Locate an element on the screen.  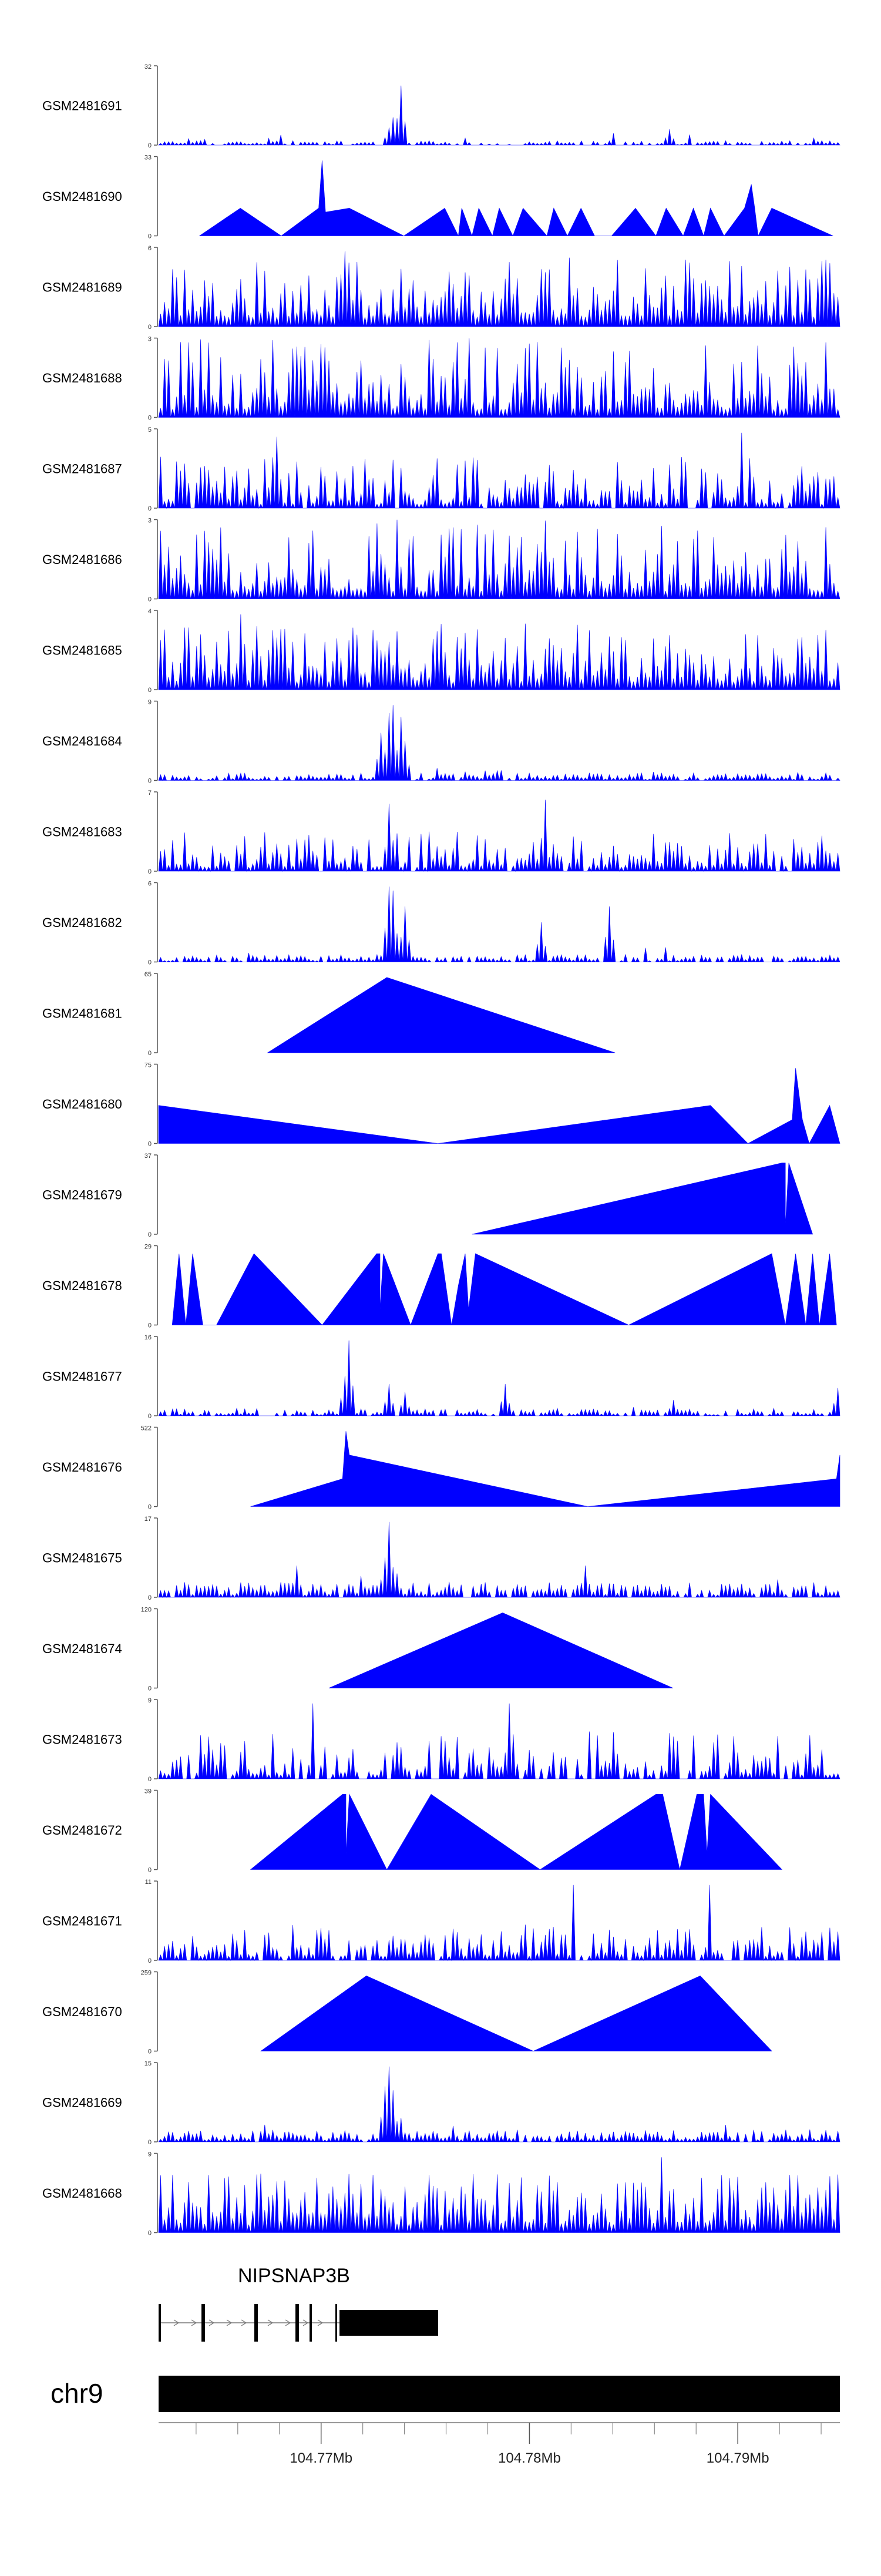
y-max-label: 9 is located at coordinates (150, 702).